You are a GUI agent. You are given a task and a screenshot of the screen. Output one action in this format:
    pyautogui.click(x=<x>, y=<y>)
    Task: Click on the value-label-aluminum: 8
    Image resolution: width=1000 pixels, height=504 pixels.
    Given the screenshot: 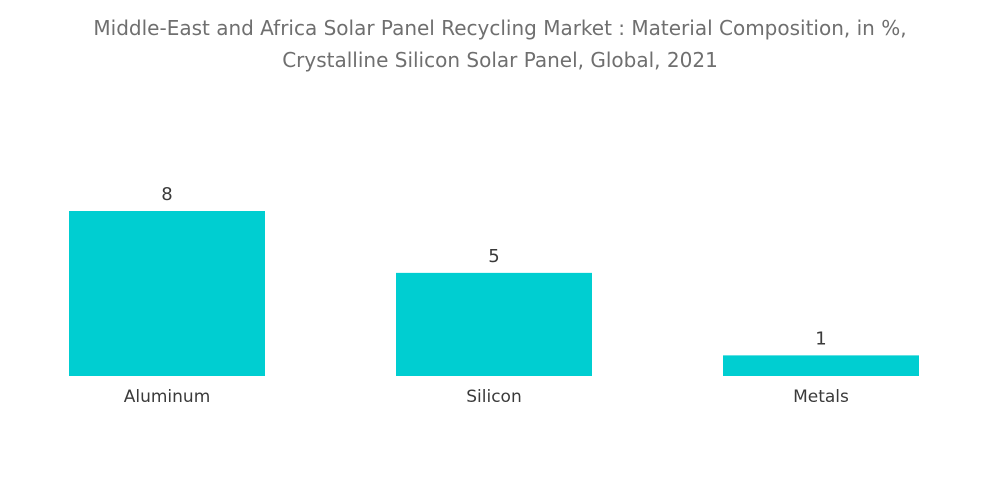 What is the action you would take?
    pyautogui.click(x=166, y=194)
    